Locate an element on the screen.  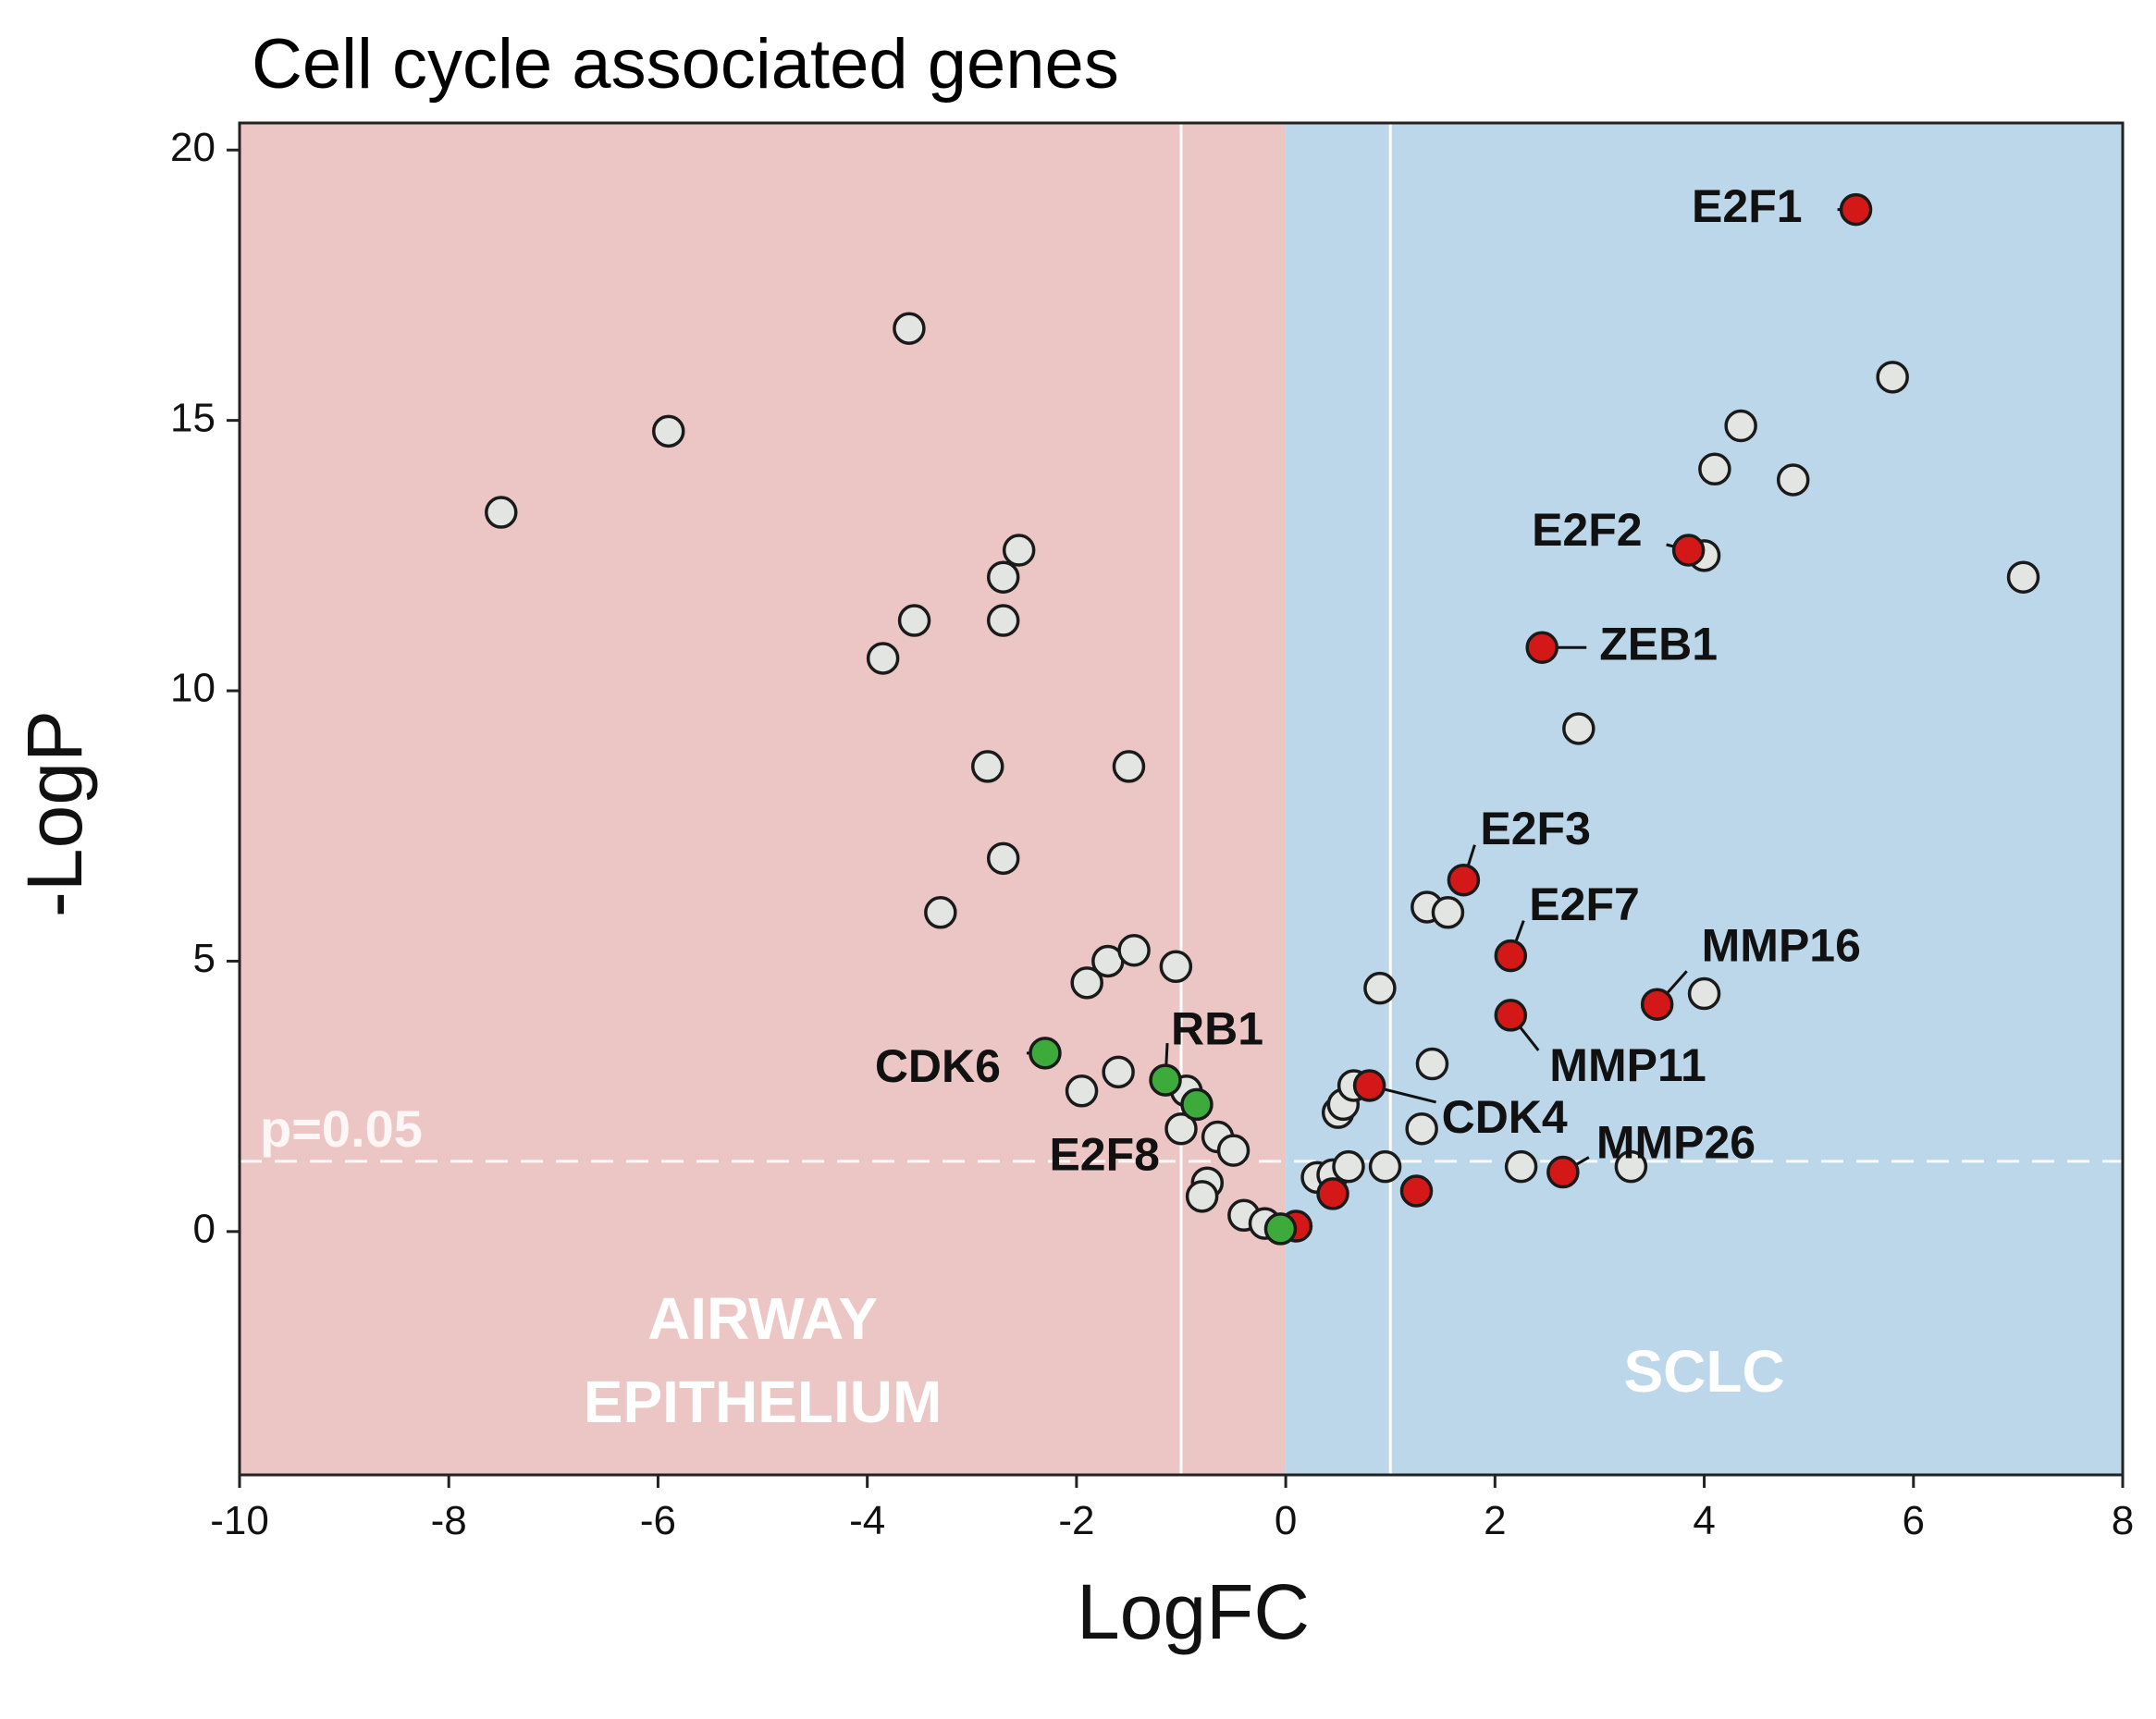
up-point-e2f3 is located at coordinates (1464, 880).